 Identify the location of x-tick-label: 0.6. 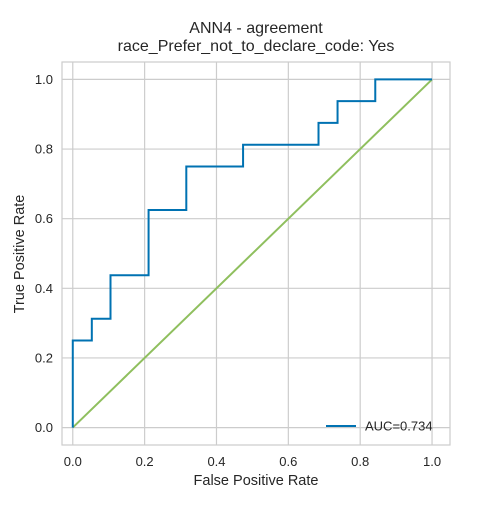
(288, 461).